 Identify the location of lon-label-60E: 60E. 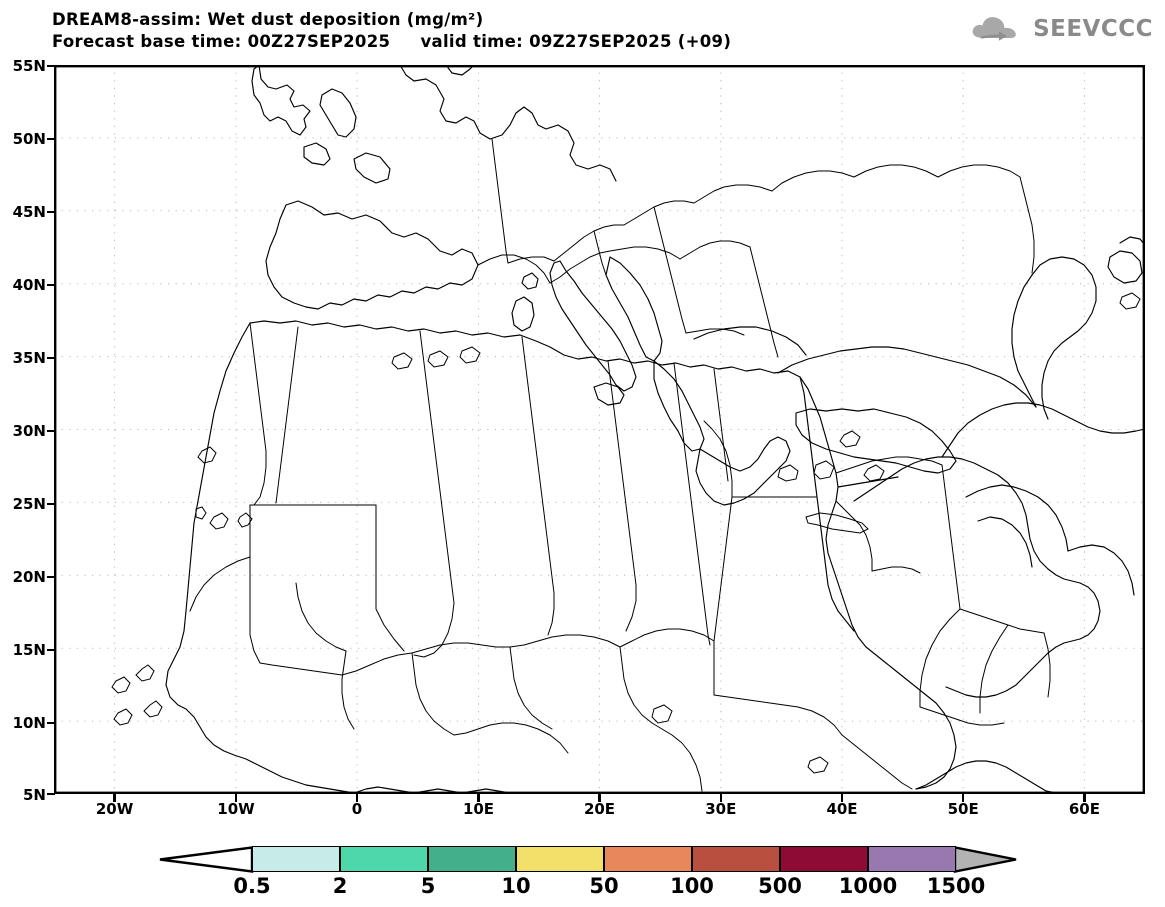
(1084, 809).